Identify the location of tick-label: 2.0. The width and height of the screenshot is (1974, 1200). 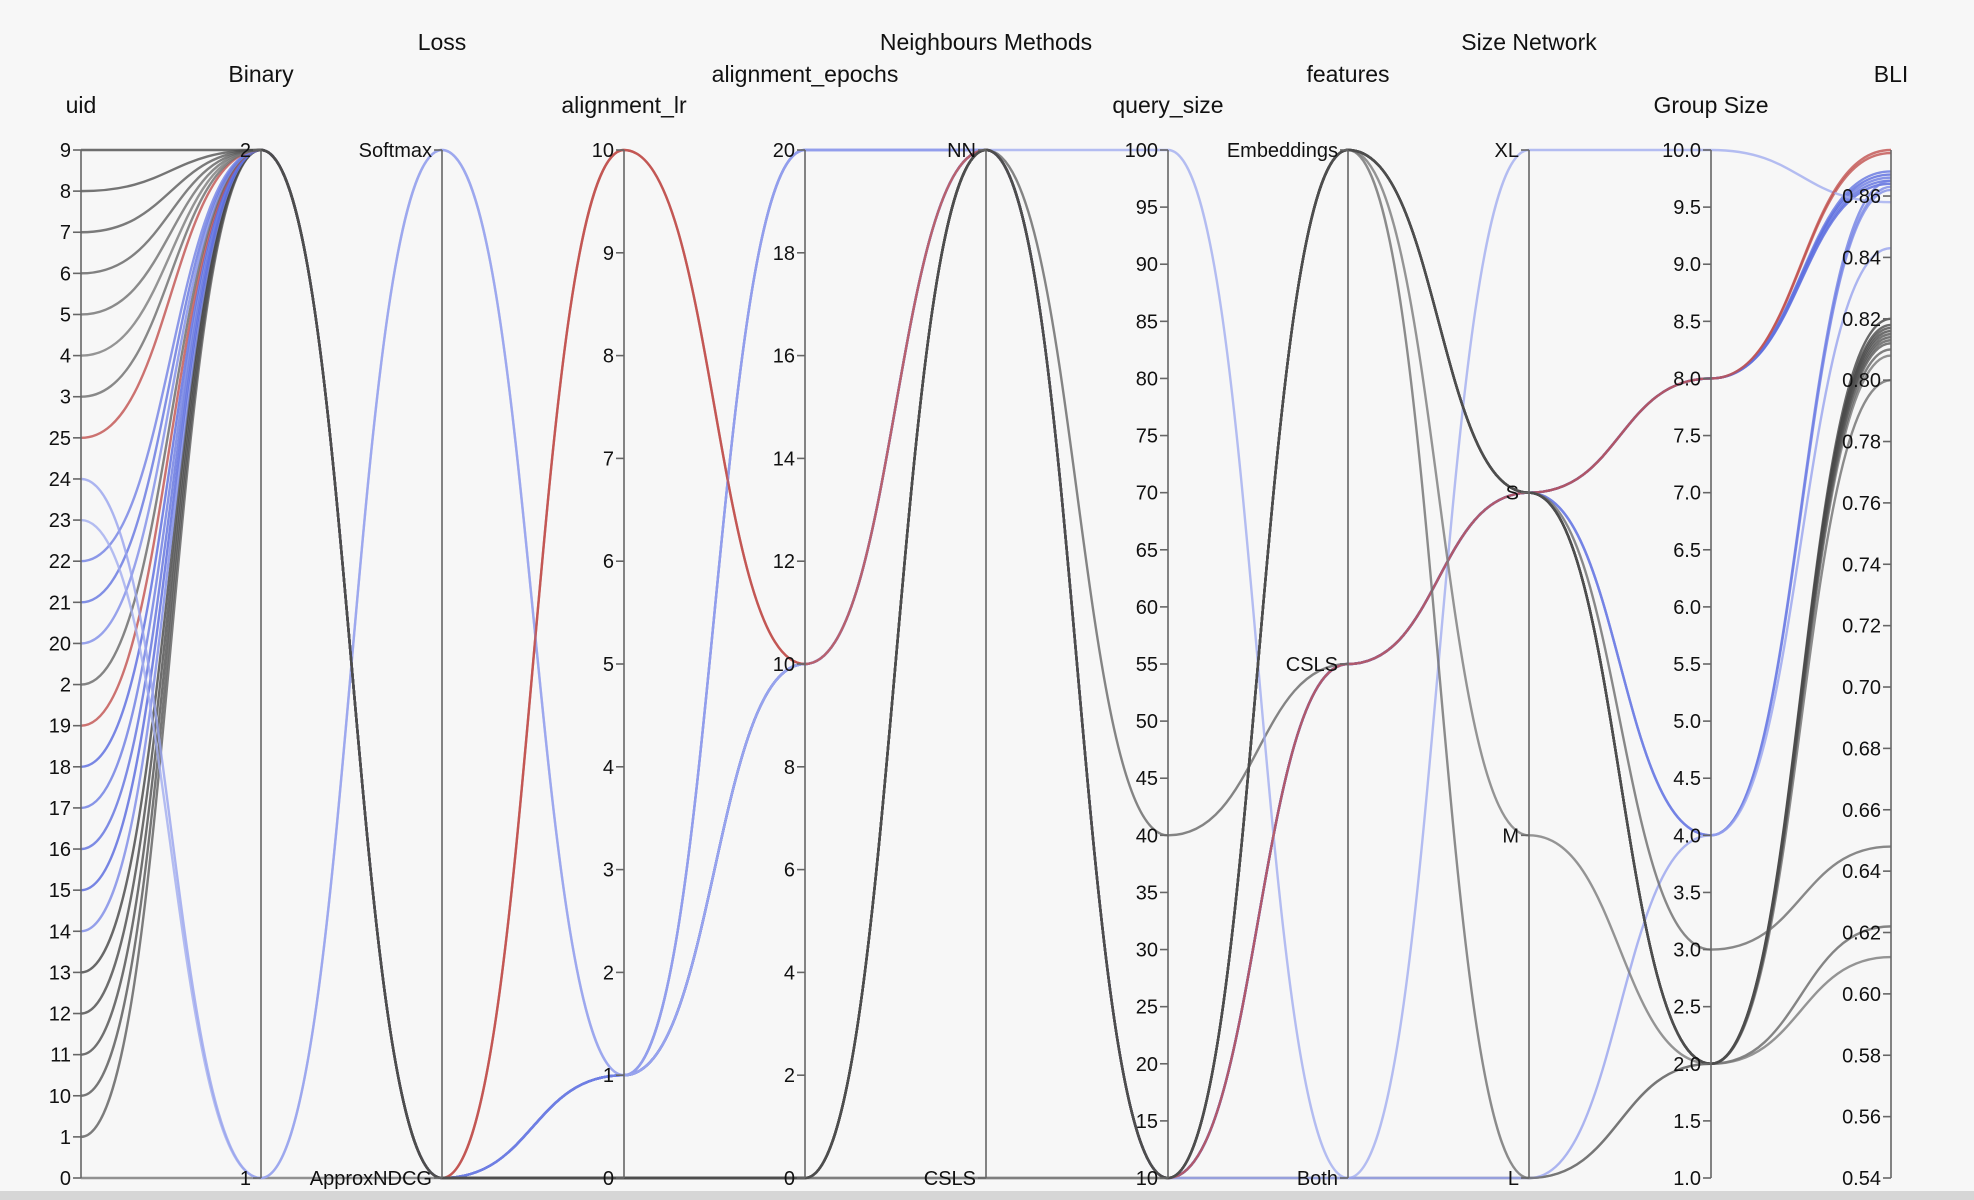
(1687, 1065).